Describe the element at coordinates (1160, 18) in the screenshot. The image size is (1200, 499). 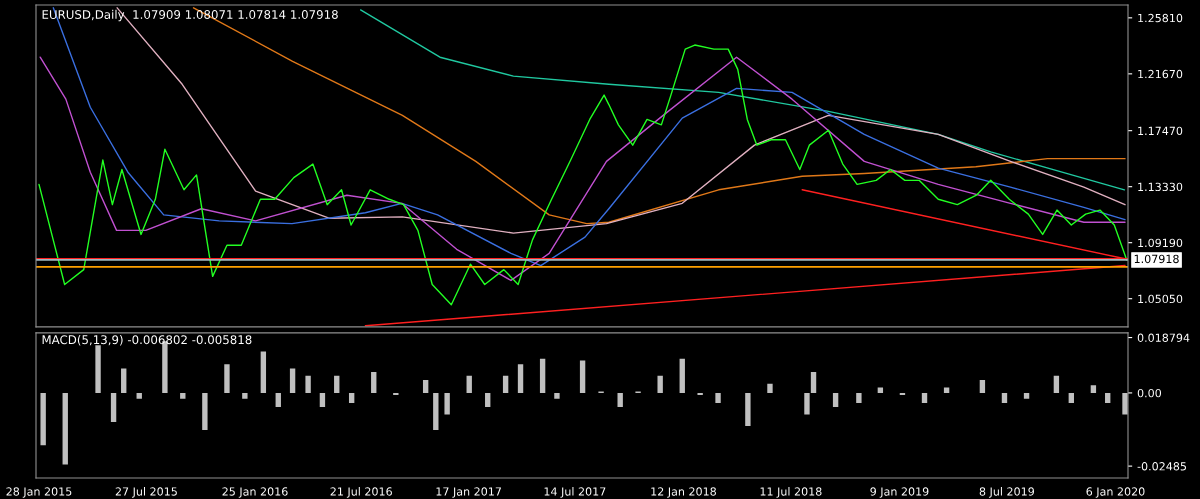
I see `y-tick-label: 1.25810` at that location.